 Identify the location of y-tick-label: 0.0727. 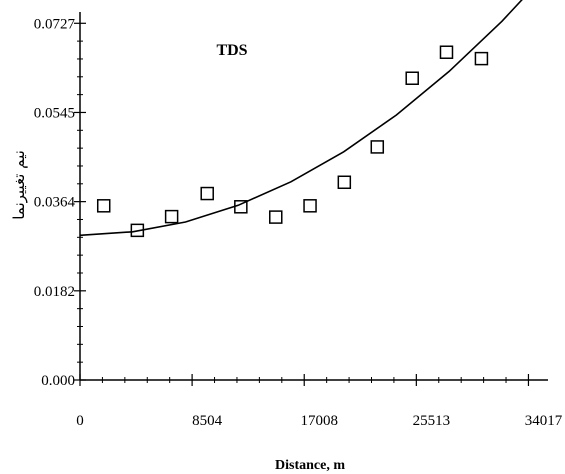
(55, 24).